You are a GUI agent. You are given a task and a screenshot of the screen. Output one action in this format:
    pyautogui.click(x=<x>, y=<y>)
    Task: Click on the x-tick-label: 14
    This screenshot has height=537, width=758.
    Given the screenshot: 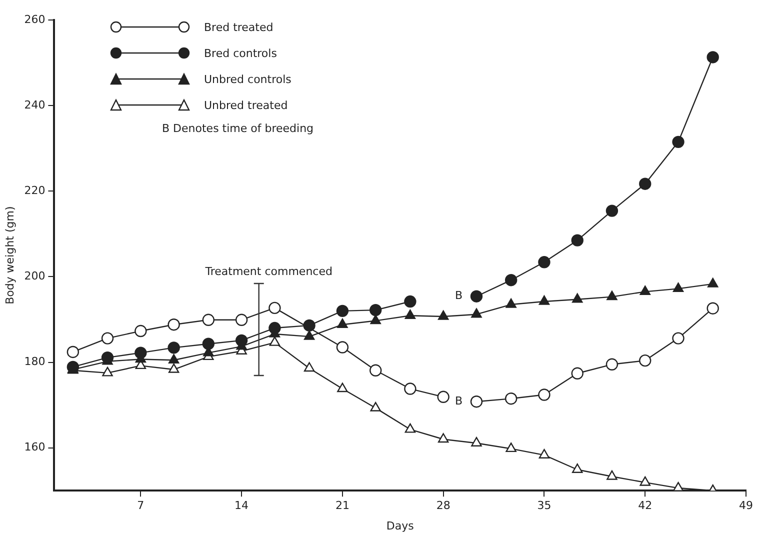 What is the action you would take?
    pyautogui.click(x=241, y=505)
    